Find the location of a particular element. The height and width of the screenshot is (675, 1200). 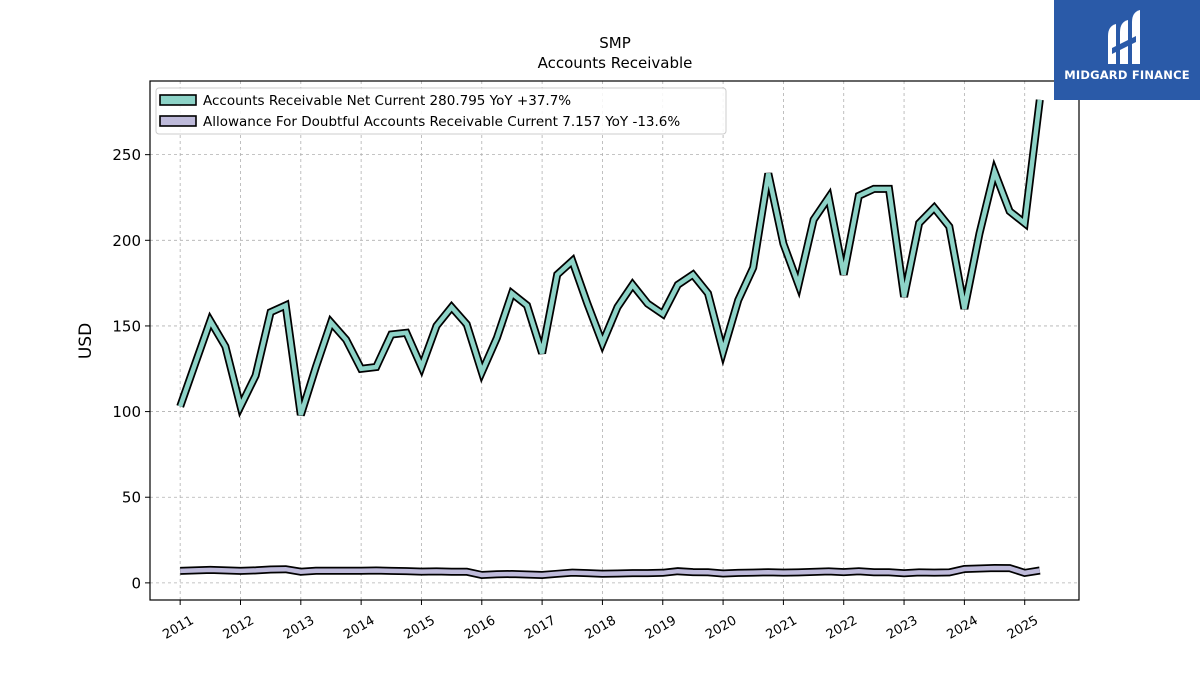

logo-text: MIDGARD FINANCE is located at coordinates (1127, 75).